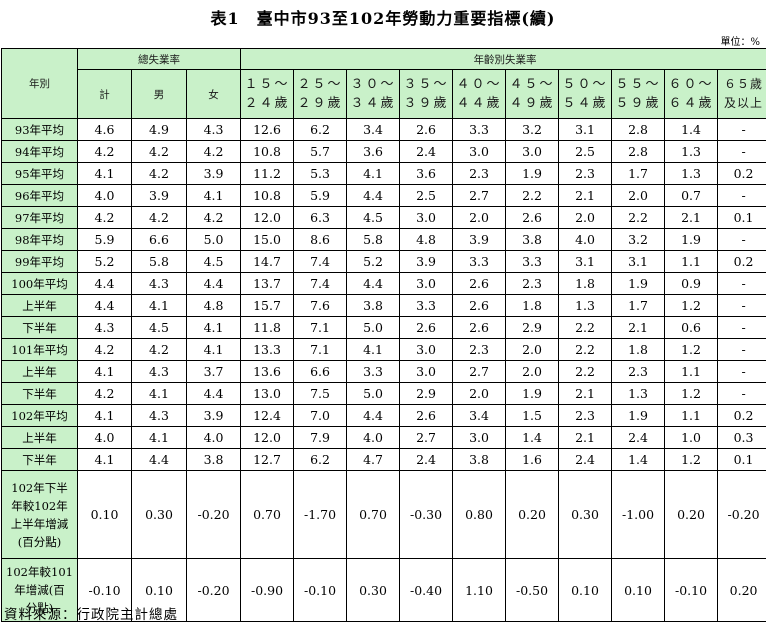  Describe the element at coordinates (39, 195) in the screenshot. I see `row-label: 96年平均` at that location.